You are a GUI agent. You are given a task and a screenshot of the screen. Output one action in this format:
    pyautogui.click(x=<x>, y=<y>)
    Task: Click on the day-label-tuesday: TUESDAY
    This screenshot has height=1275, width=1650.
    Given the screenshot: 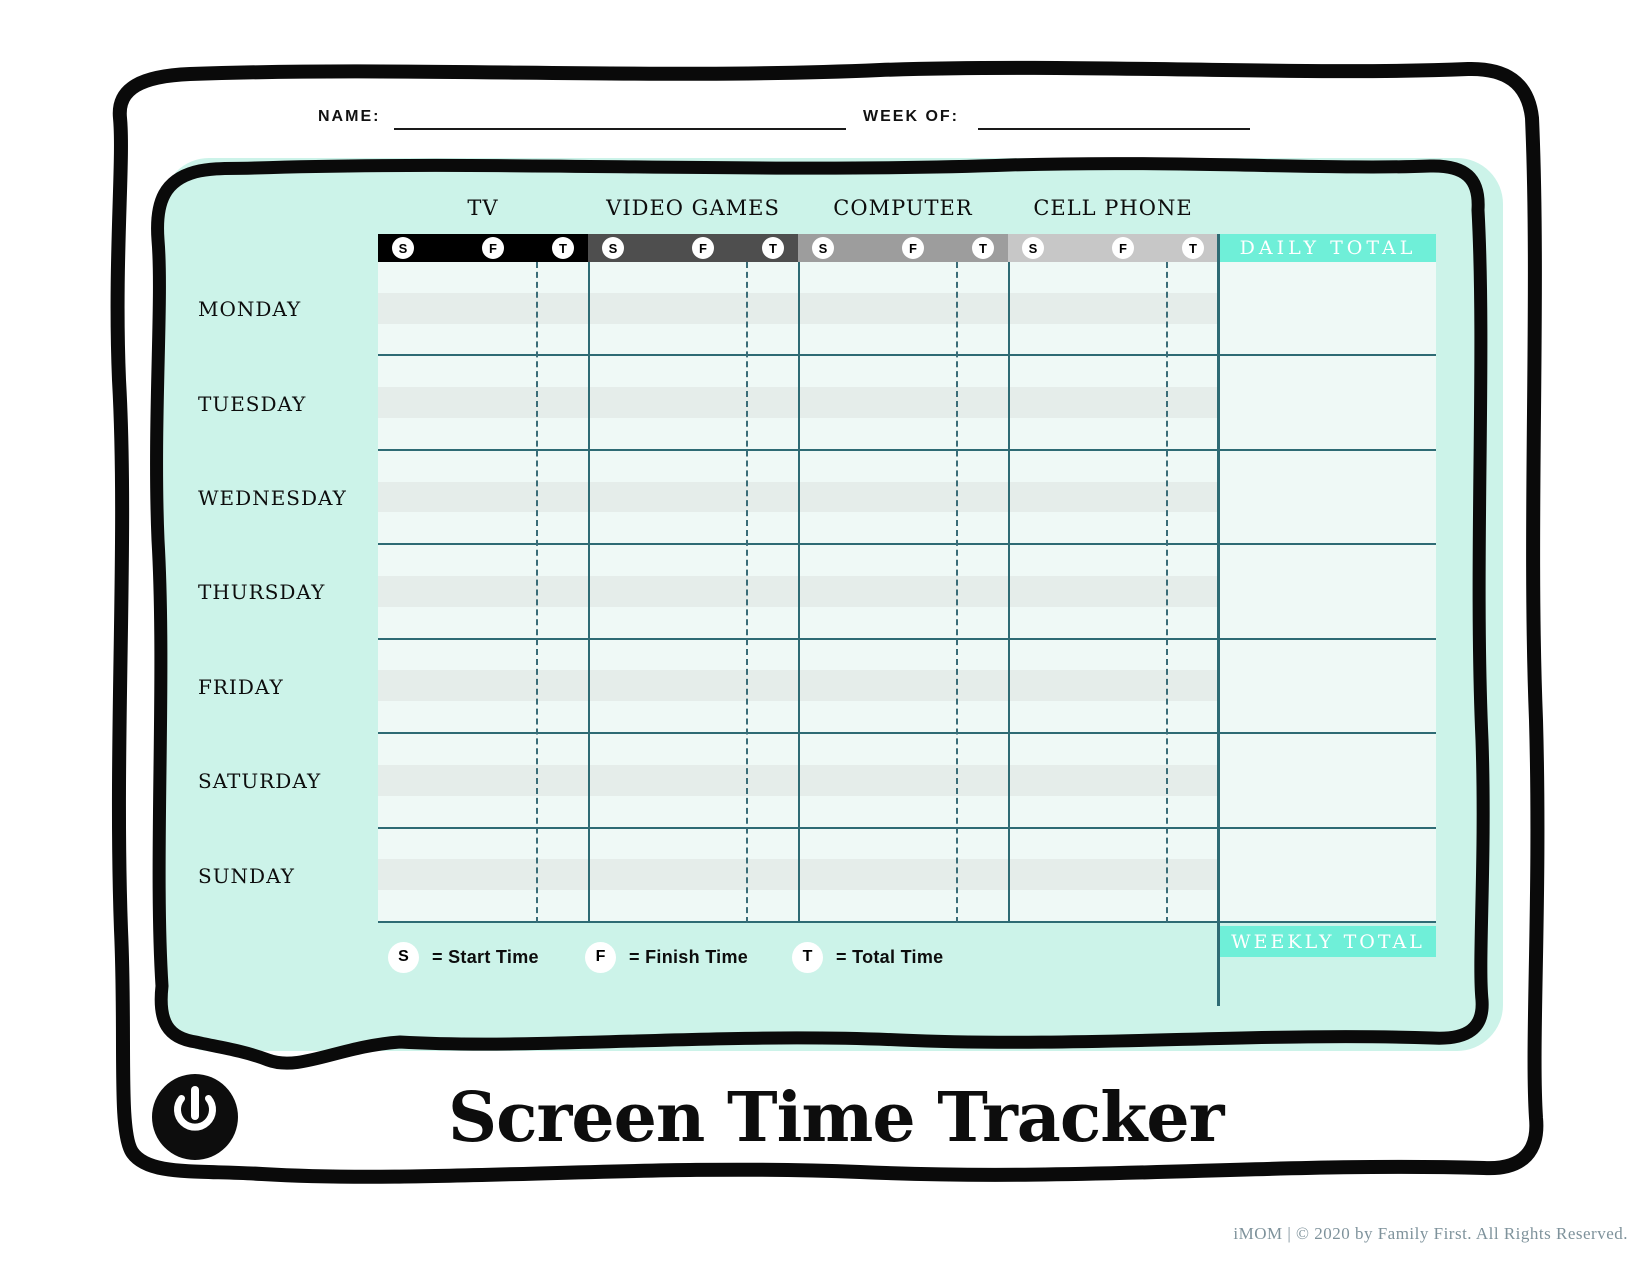 What is the action you would take?
    pyautogui.click(x=252, y=403)
    